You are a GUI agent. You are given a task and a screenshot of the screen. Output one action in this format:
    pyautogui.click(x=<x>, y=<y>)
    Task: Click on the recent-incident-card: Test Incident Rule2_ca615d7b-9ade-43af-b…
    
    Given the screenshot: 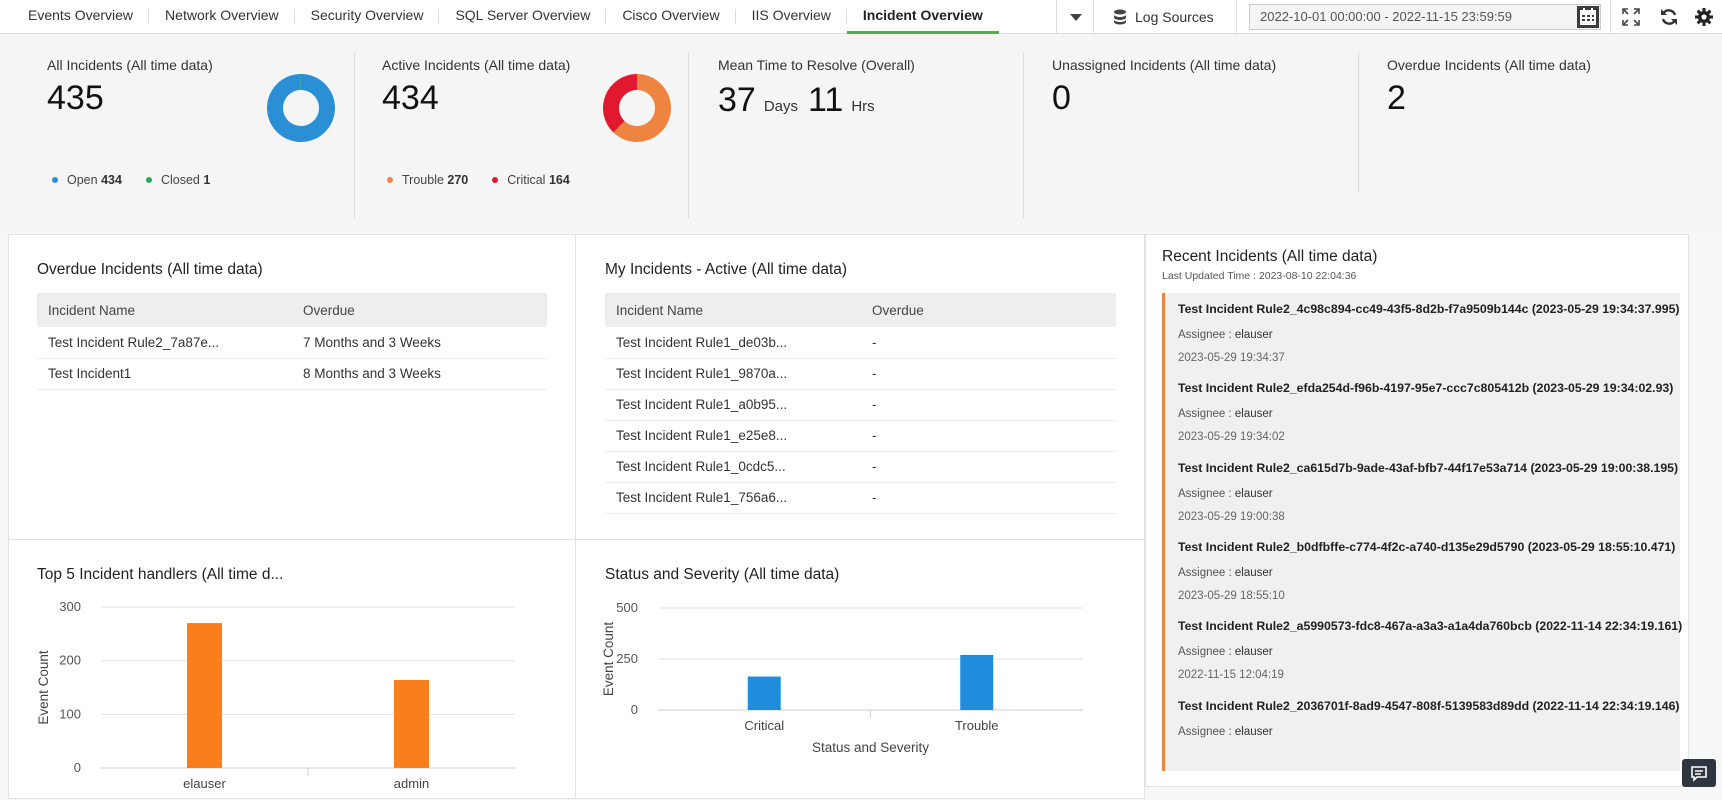 What is the action you would take?
    pyautogui.click(x=1421, y=492)
    